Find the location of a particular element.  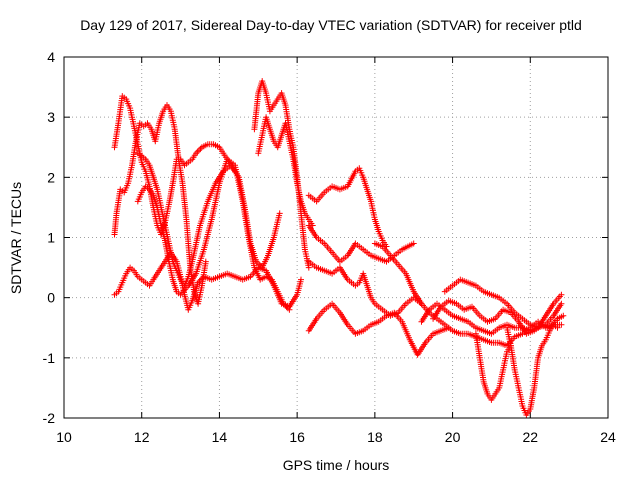

y-tick-label: 2 is located at coordinates (51, 177).